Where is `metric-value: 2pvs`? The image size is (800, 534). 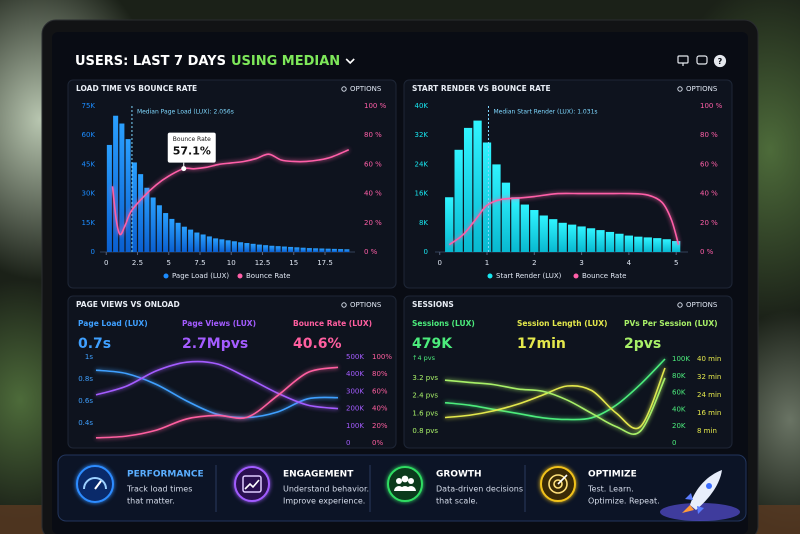 metric-value: 2pvs is located at coordinates (642, 344).